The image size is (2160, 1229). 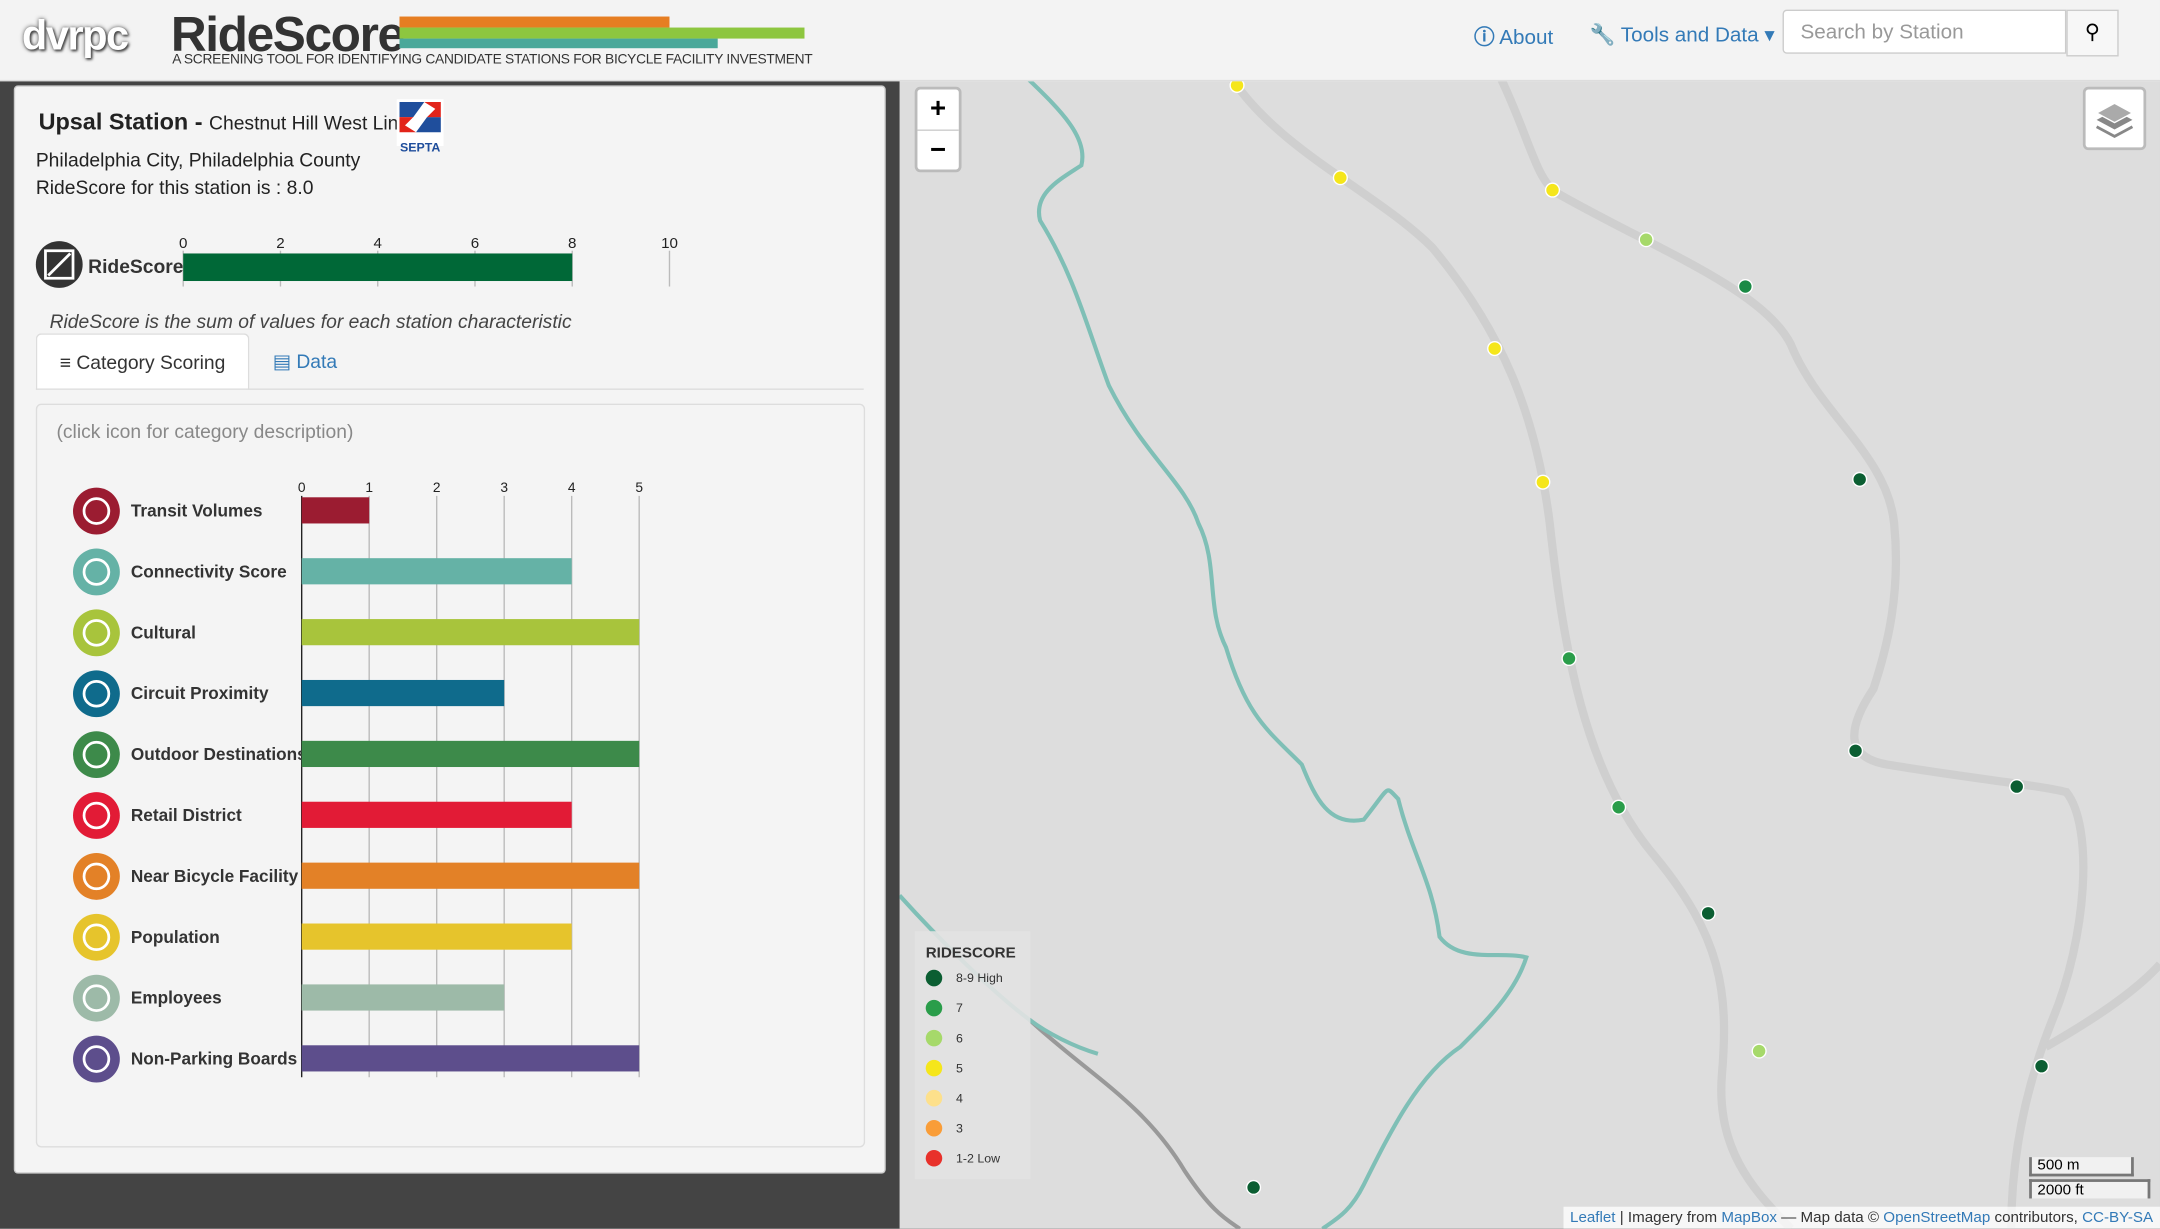 What do you see at coordinates (151, 362) in the screenshot?
I see `tab-category-text: Category Scoring` at bounding box center [151, 362].